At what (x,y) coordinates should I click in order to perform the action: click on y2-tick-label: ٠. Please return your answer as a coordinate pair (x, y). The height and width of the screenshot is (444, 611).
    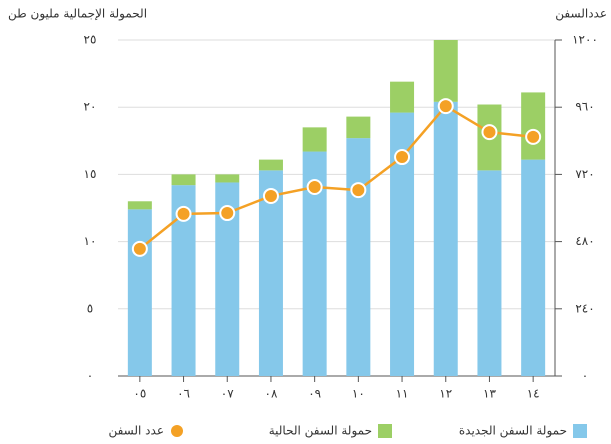
    Looking at the image, I should click on (585, 376).